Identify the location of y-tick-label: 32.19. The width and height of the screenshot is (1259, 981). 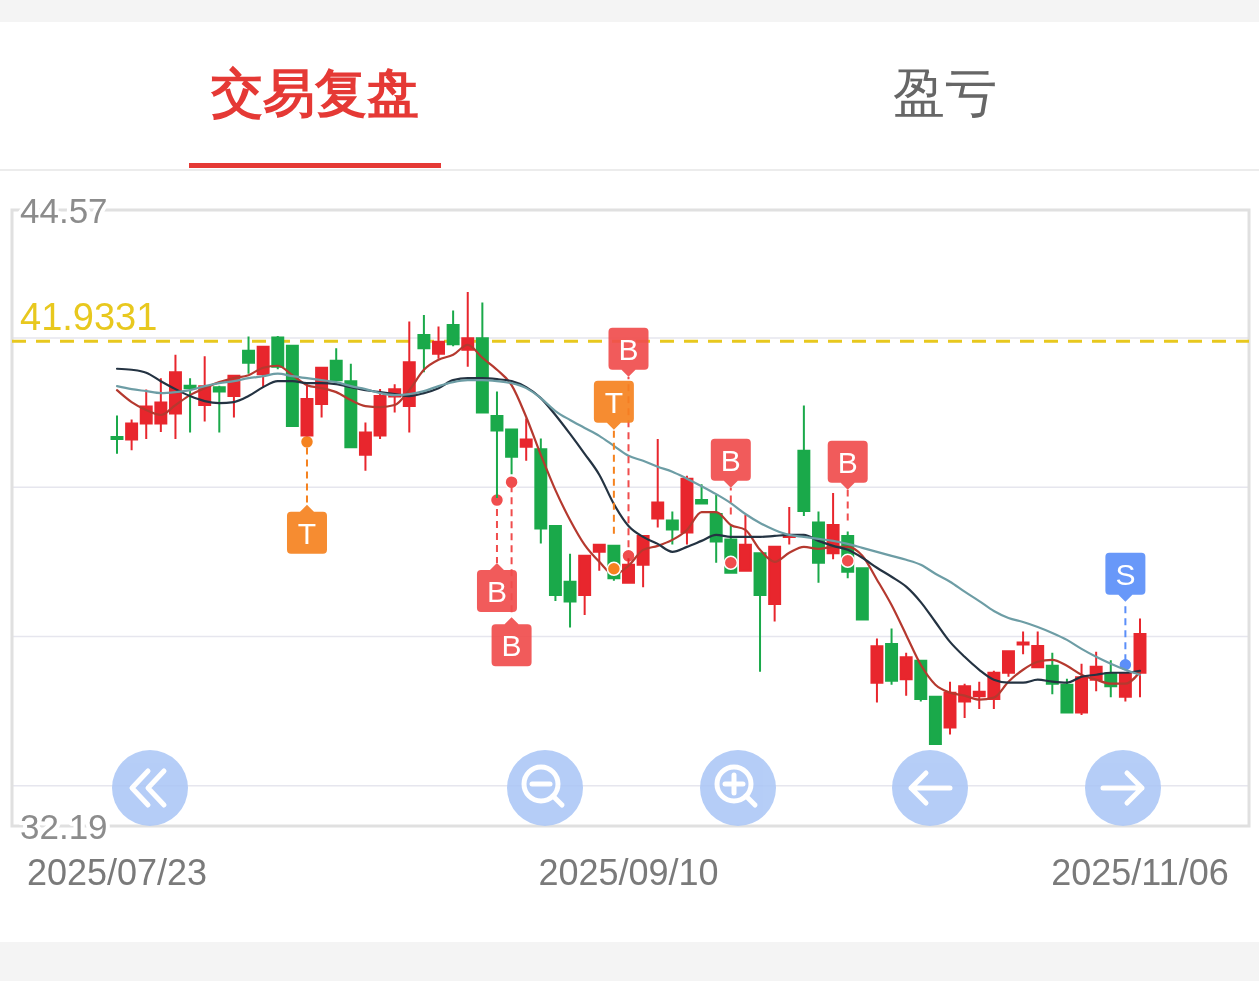
(64, 826).